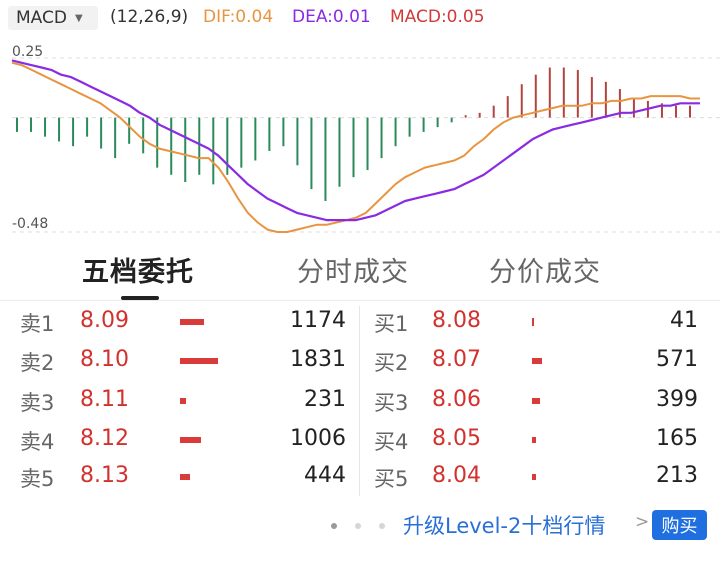 The image size is (720, 566). What do you see at coordinates (318, 359) in the screenshot?
I see `order-volume: 1831` at bounding box center [318, 359].